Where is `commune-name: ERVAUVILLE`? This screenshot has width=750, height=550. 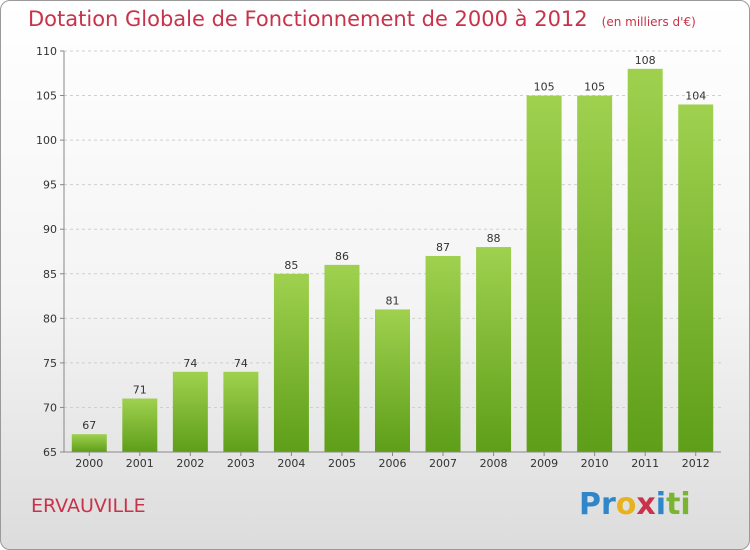 commune-name: ERVAUVILLE is located at coordinates (88, 506).